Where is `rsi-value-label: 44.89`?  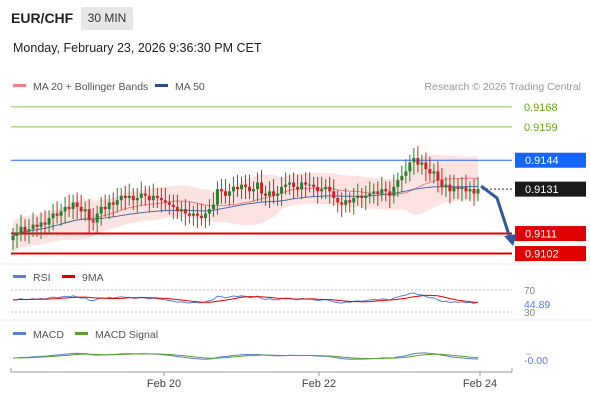 rsi-value-label: 44.89 is located at coordinates (537, 305).